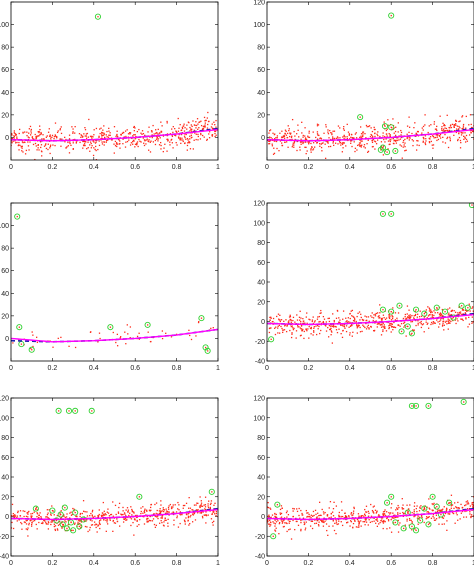  Describe the element at coordinates (114, 81) in the screenshot. I see `axes-frame` at that location.